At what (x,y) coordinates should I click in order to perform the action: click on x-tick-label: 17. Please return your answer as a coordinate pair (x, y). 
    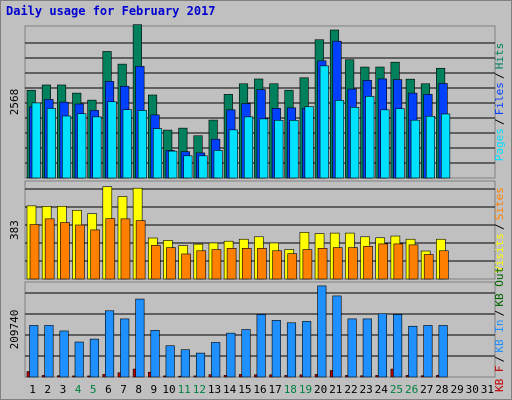
    Looking at the image, I should click on (275, 389).